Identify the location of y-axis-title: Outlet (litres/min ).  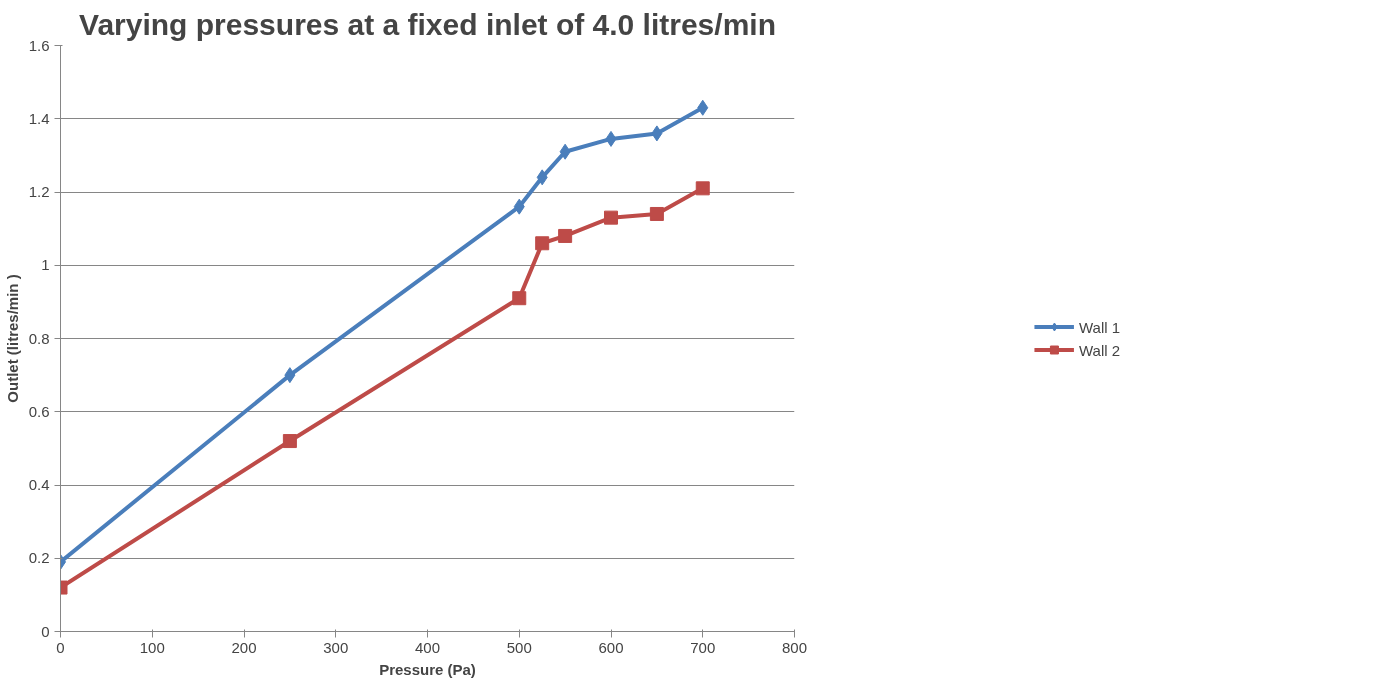
(12, 338).